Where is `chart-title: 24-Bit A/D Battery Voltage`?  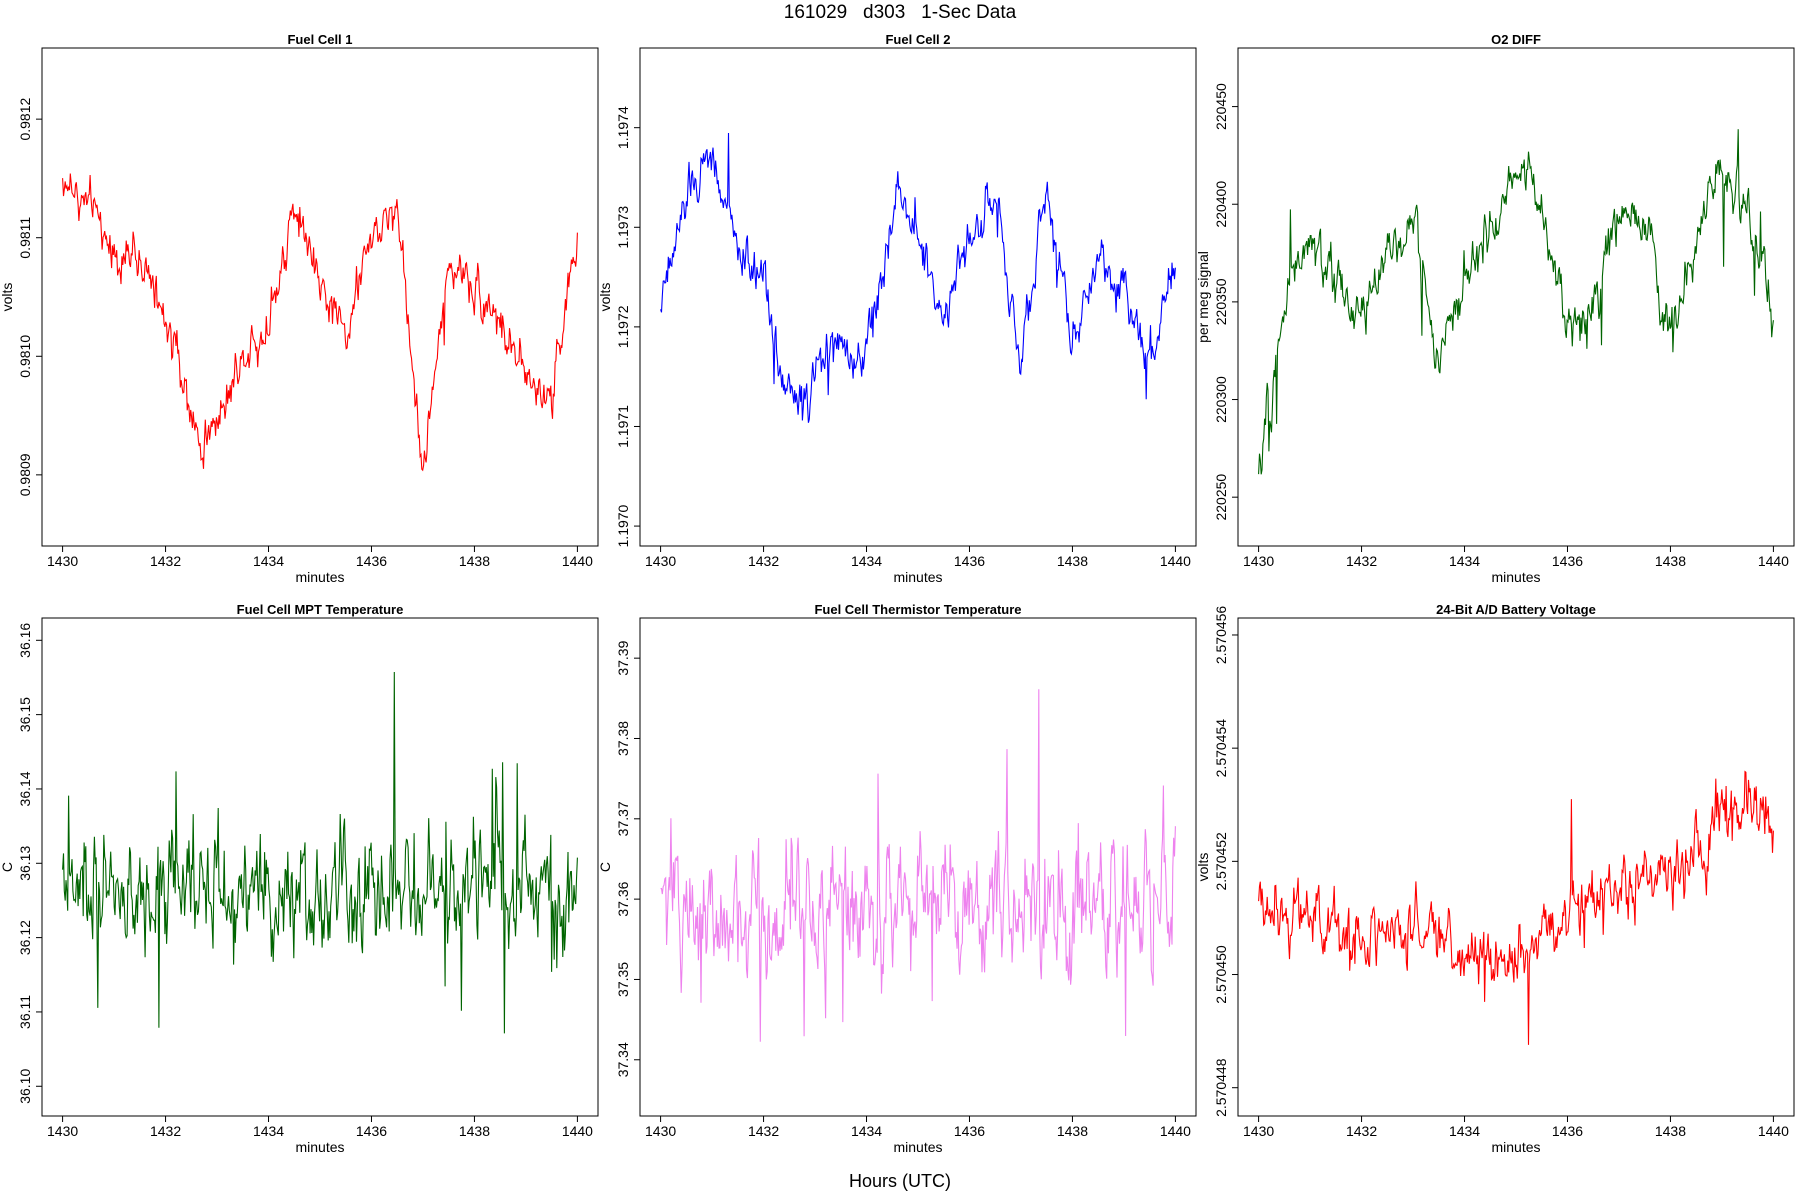 chart-title: 24-Bit A/D Battery Voltage is located at coordinates (1516, 609).